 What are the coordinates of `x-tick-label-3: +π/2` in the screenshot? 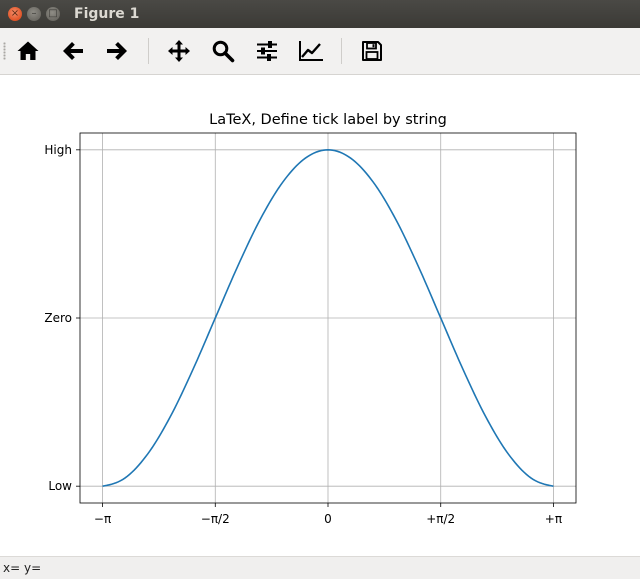 It's located at (440, 519).